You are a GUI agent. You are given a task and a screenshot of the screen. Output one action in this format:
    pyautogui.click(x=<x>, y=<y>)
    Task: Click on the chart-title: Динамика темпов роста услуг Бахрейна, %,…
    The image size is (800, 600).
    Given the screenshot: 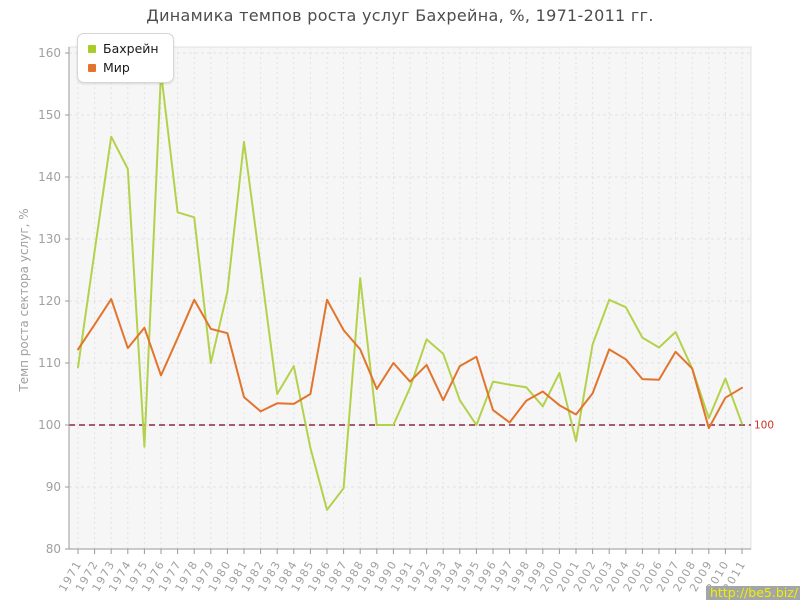 What is the action you would take?
    pyautogui.click(x=400, y=15)
    